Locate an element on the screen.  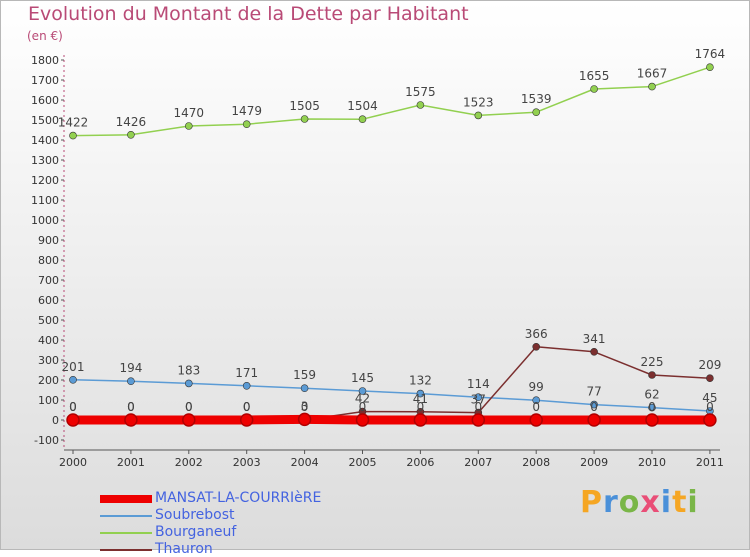
data-label: 1426 is located at coordinates (131, 122).